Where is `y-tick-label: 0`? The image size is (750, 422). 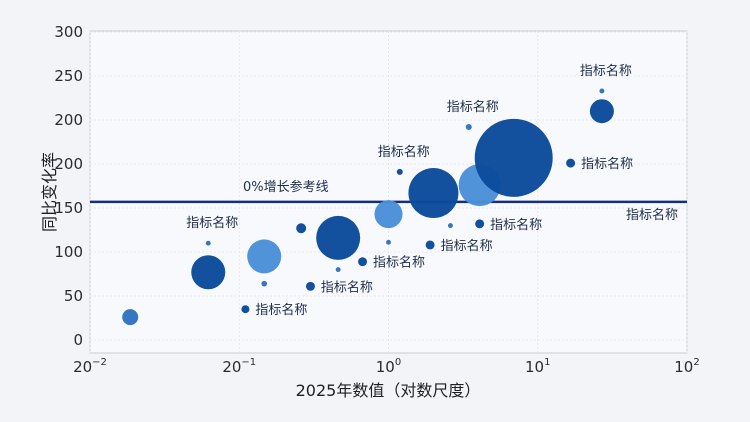 y-tick-label: 0 is located at coordinates (78, 340).